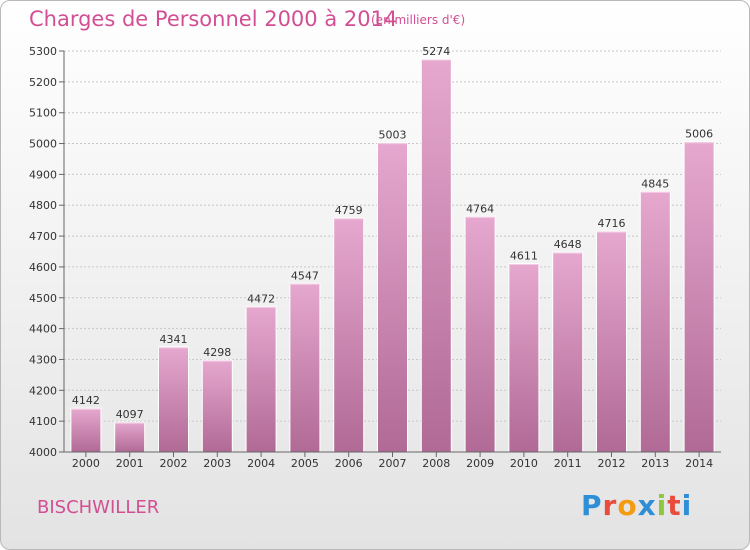  Describe the element at coordinates (627, 505) in the screenshot. I see `logo-letter: o` at that location.